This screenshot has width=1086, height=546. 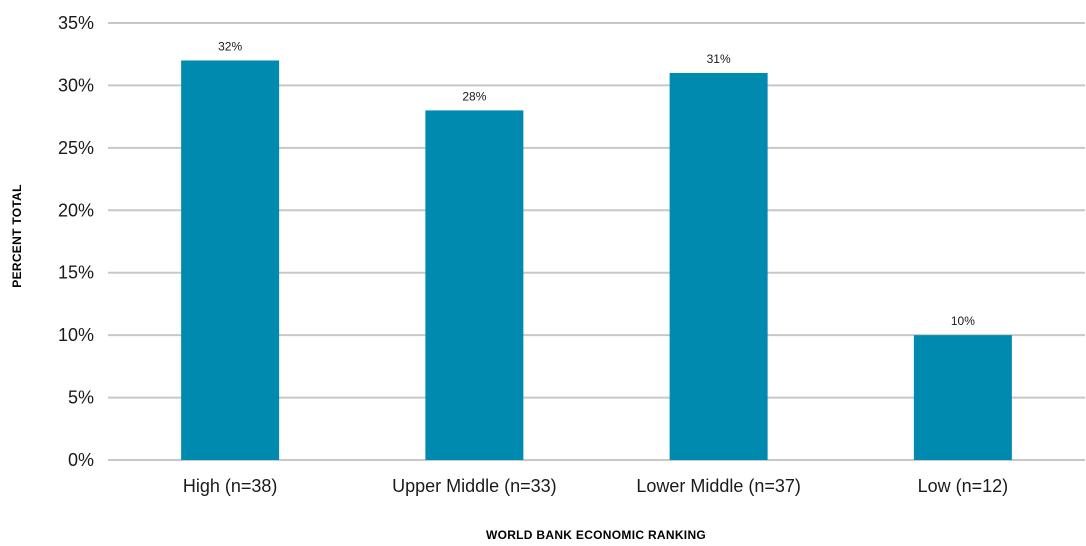 I want to click on x-category-label: Low (n=12), so click(x=963, y=486).